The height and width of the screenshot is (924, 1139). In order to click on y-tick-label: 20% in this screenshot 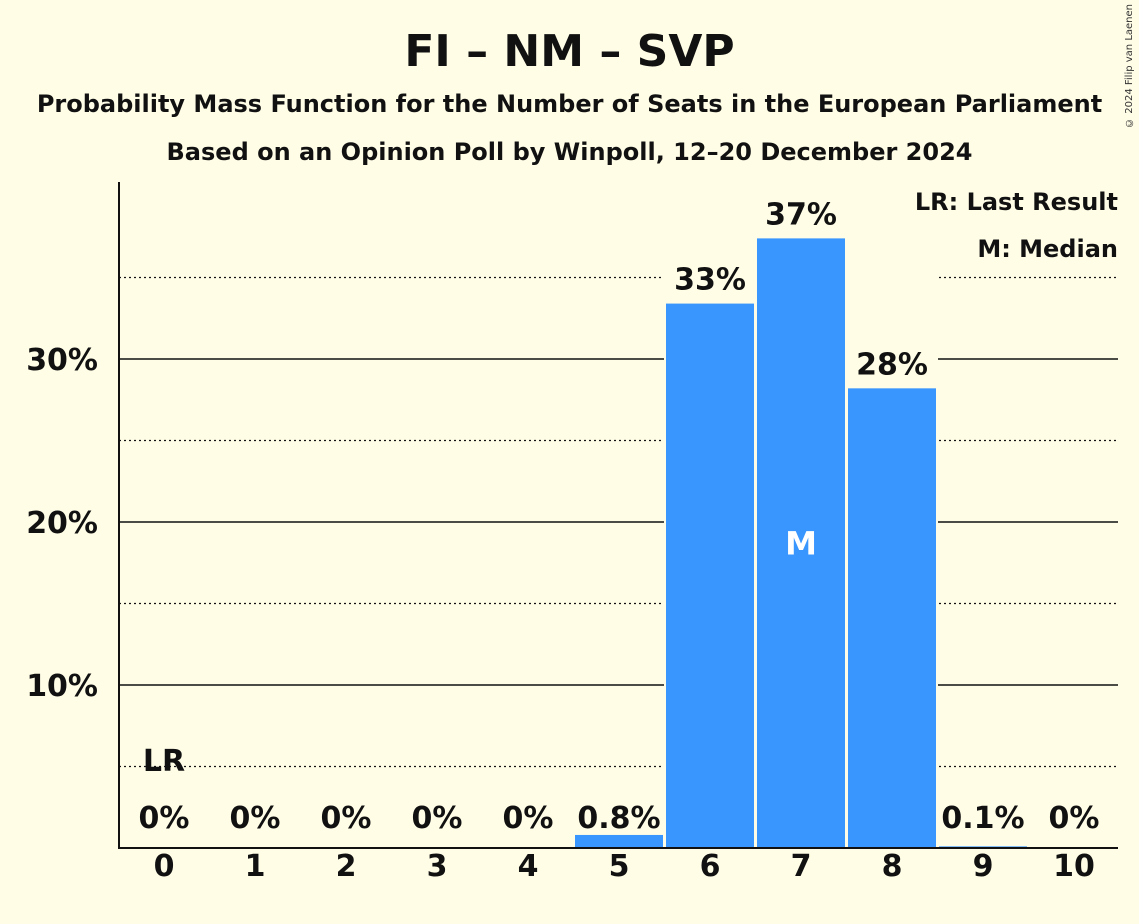, I will do `click(62, 523)`.